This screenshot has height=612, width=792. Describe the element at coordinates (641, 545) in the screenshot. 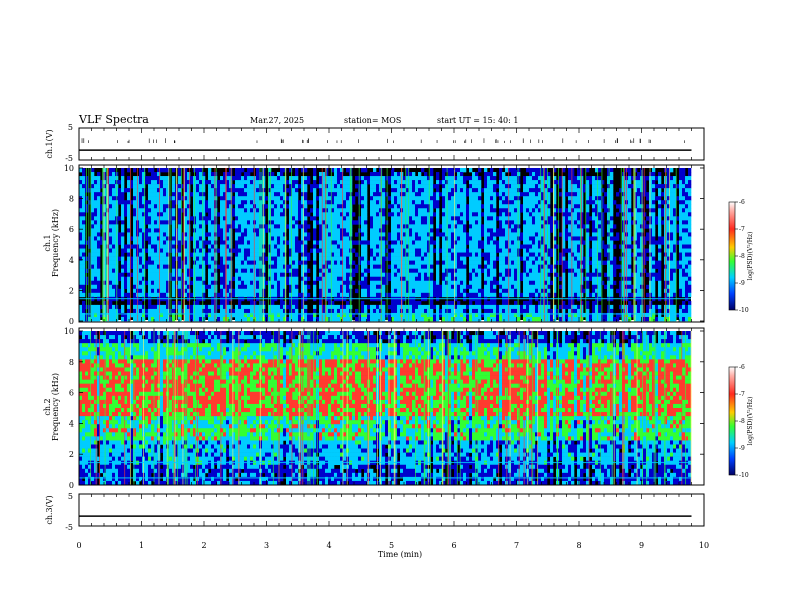

I see `time-axis-tick: 9` at that location.